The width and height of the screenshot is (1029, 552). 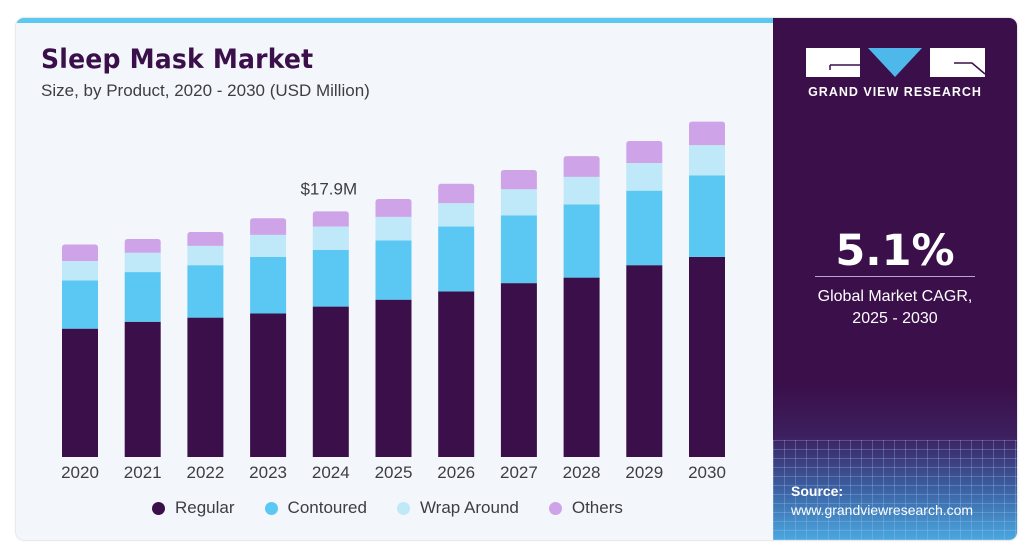 I want to click on x-tick-2024: 2024, so click(x=331, y=472).